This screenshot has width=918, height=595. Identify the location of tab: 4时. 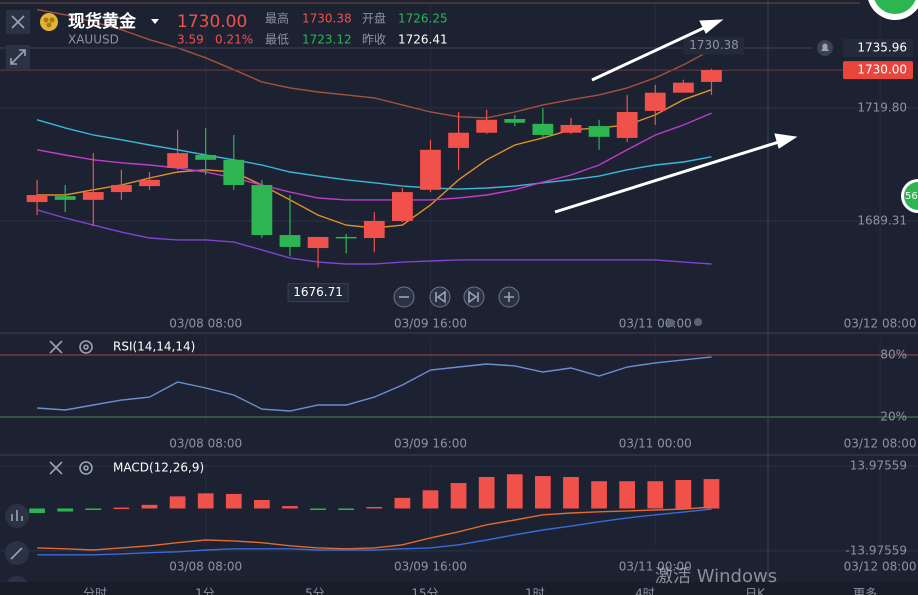
(645, 591).